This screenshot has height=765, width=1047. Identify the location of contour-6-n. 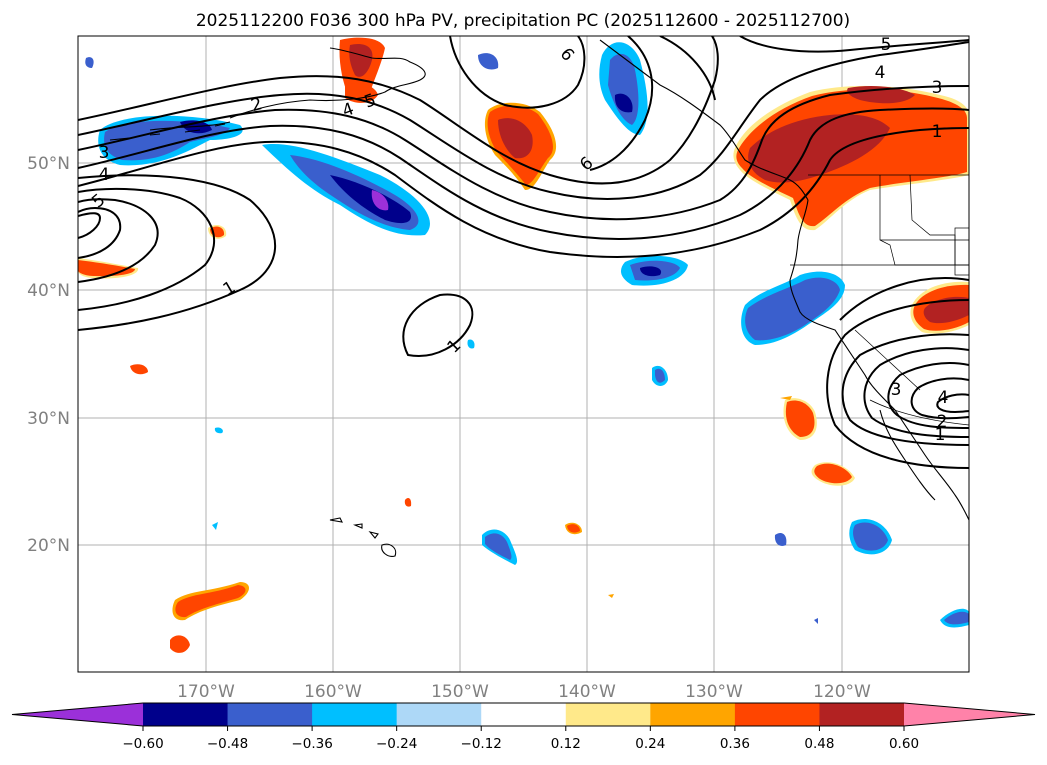
(517, 72).